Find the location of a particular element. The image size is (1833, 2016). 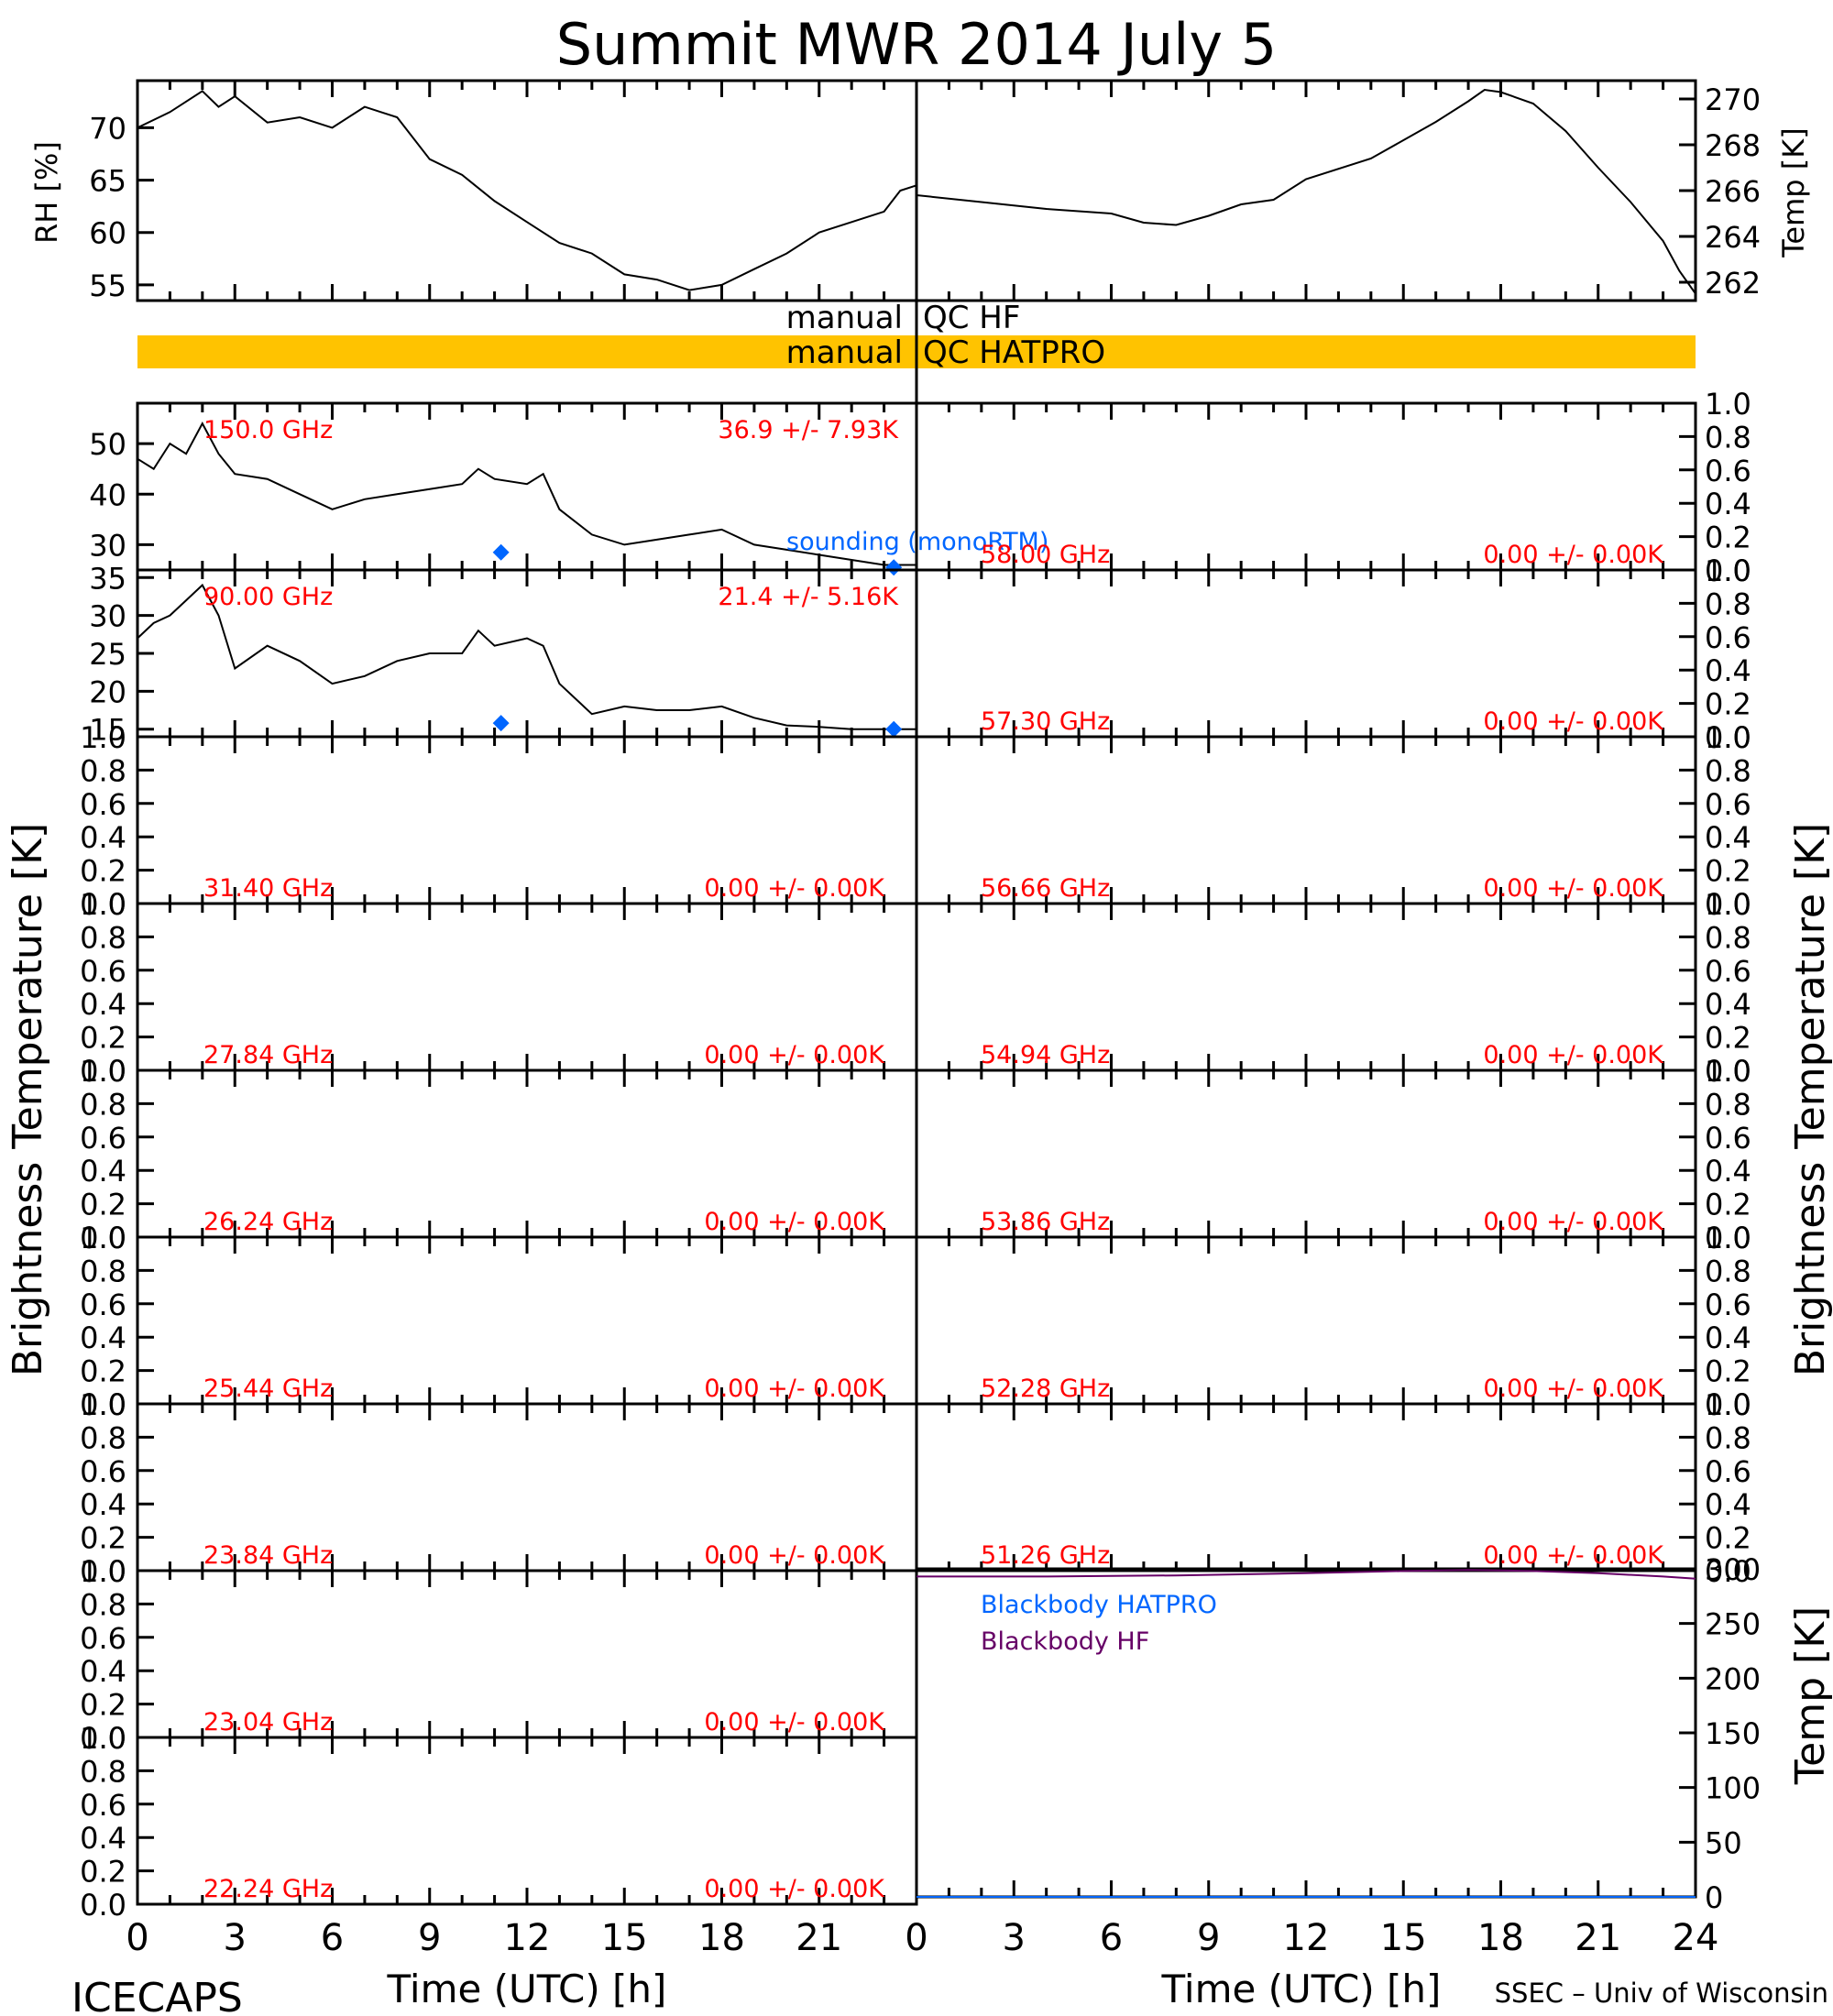

rh-tick-label: 70 is located at coordinates (107, 128).